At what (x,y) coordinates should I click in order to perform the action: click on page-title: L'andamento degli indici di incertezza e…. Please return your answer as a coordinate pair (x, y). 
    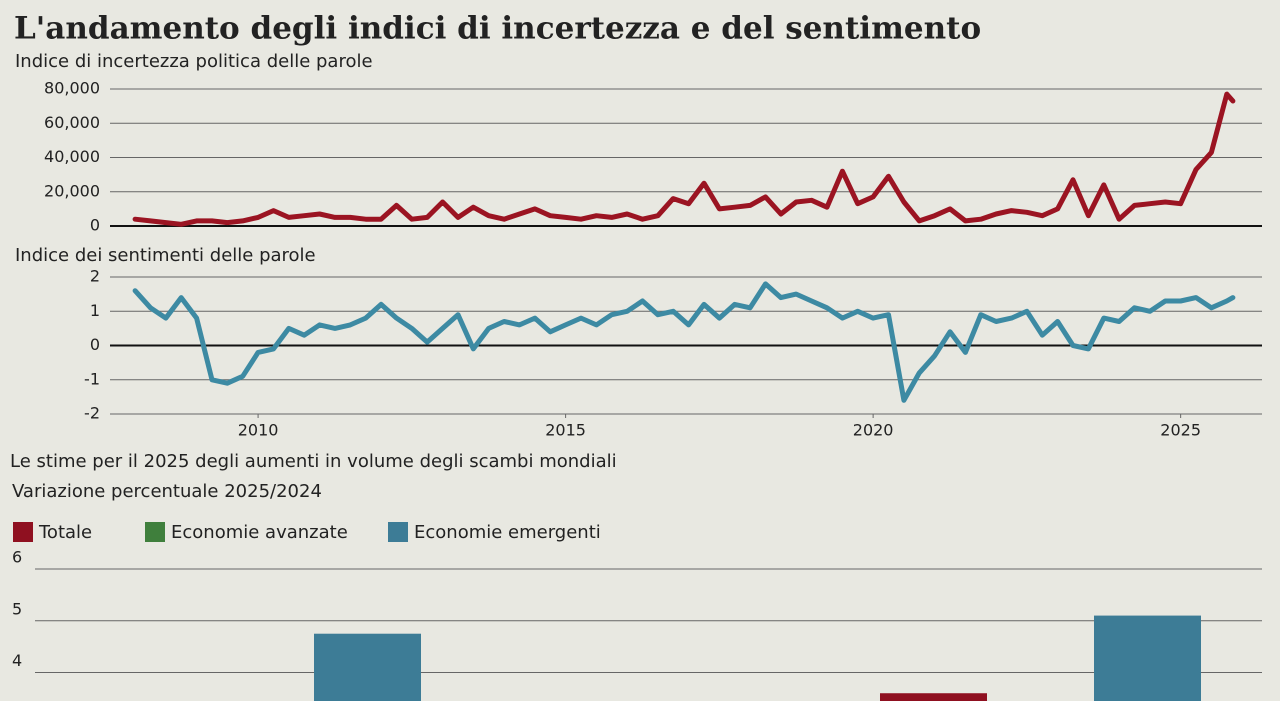
    Looking at the image, I should click on (497, 29).